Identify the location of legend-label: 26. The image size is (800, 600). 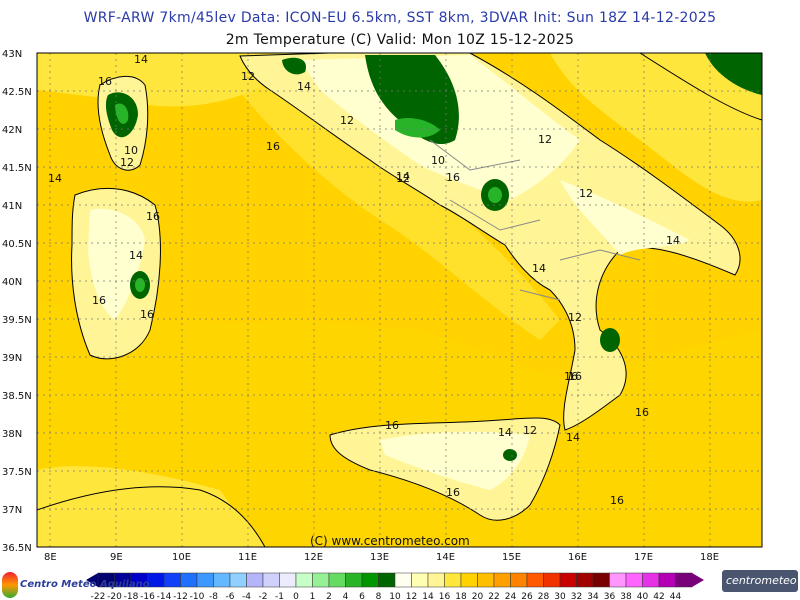
(527, 596).